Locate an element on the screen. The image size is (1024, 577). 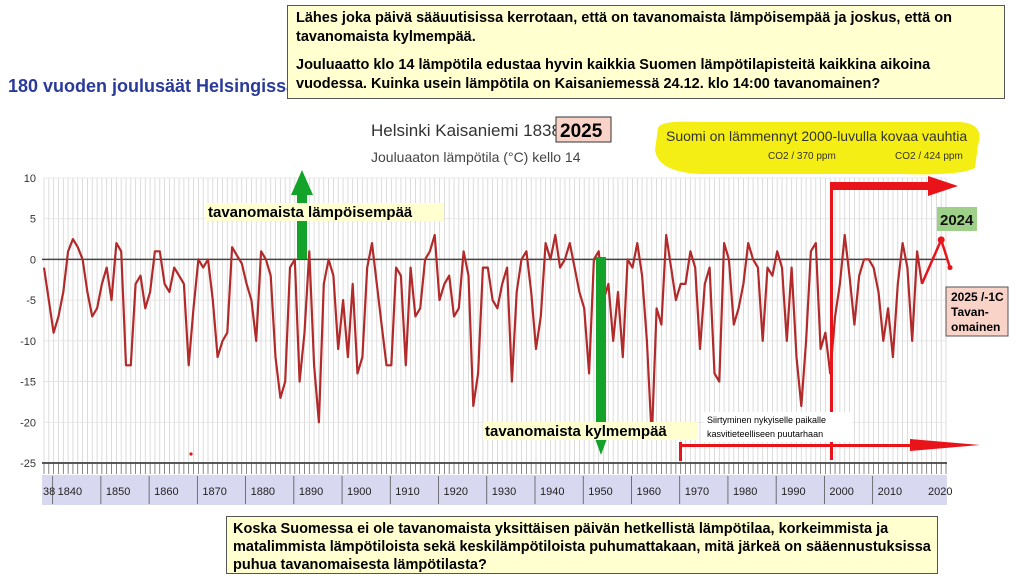
co2-right-label: CO2 / 424 ppm is located at coordinates (929, 156).